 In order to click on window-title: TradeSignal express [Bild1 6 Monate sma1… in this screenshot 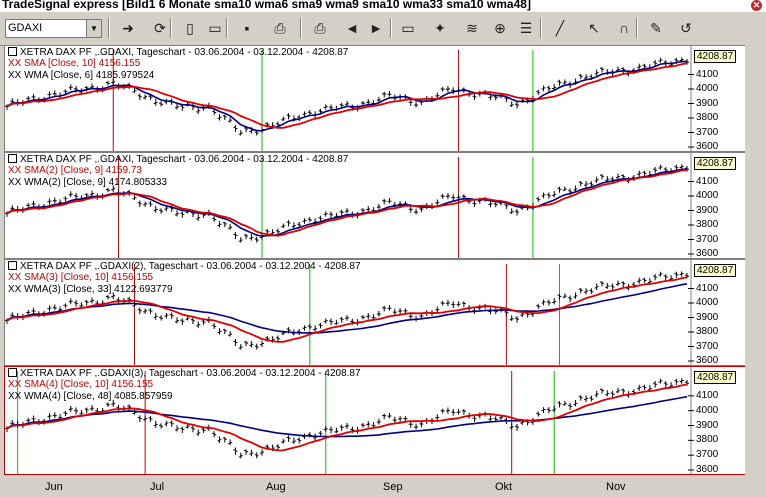, I will do `click(266, 5)`.